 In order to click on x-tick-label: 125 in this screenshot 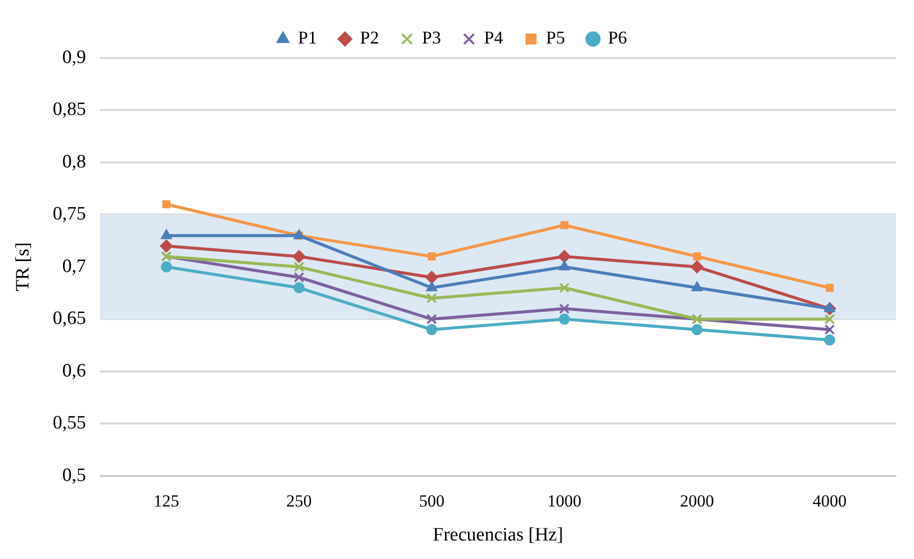, I will do `click(167, 500)`.